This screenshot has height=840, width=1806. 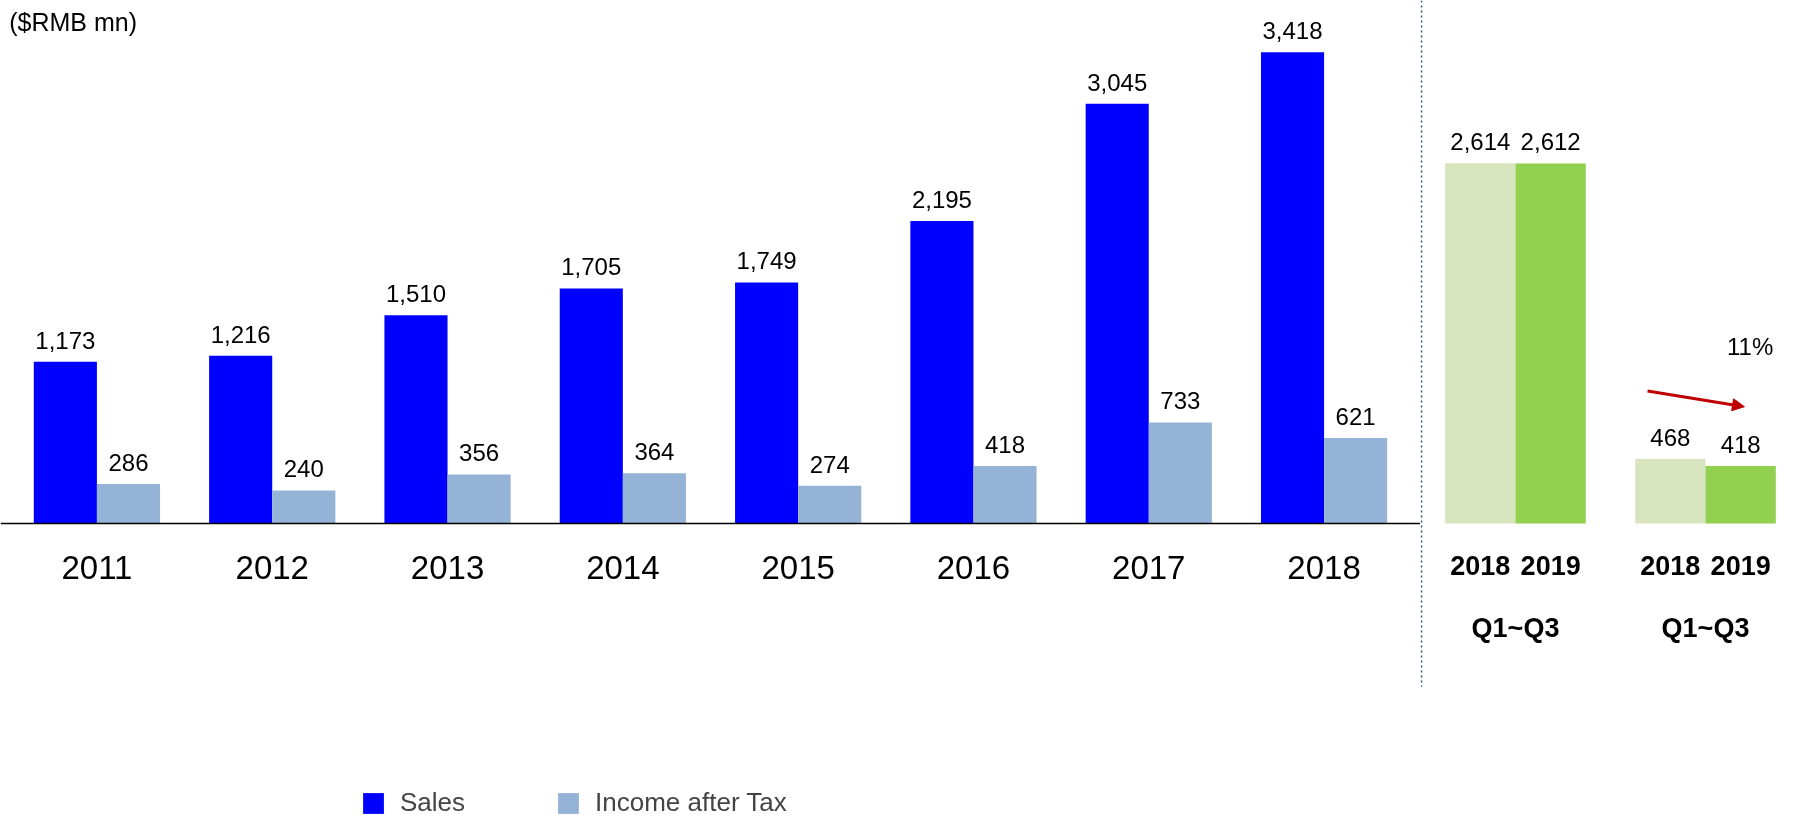 What do you see at coordinates (1550, 142) in the screenshot?
I see `data-label: 2,612` at bounding box center [1550, 142].